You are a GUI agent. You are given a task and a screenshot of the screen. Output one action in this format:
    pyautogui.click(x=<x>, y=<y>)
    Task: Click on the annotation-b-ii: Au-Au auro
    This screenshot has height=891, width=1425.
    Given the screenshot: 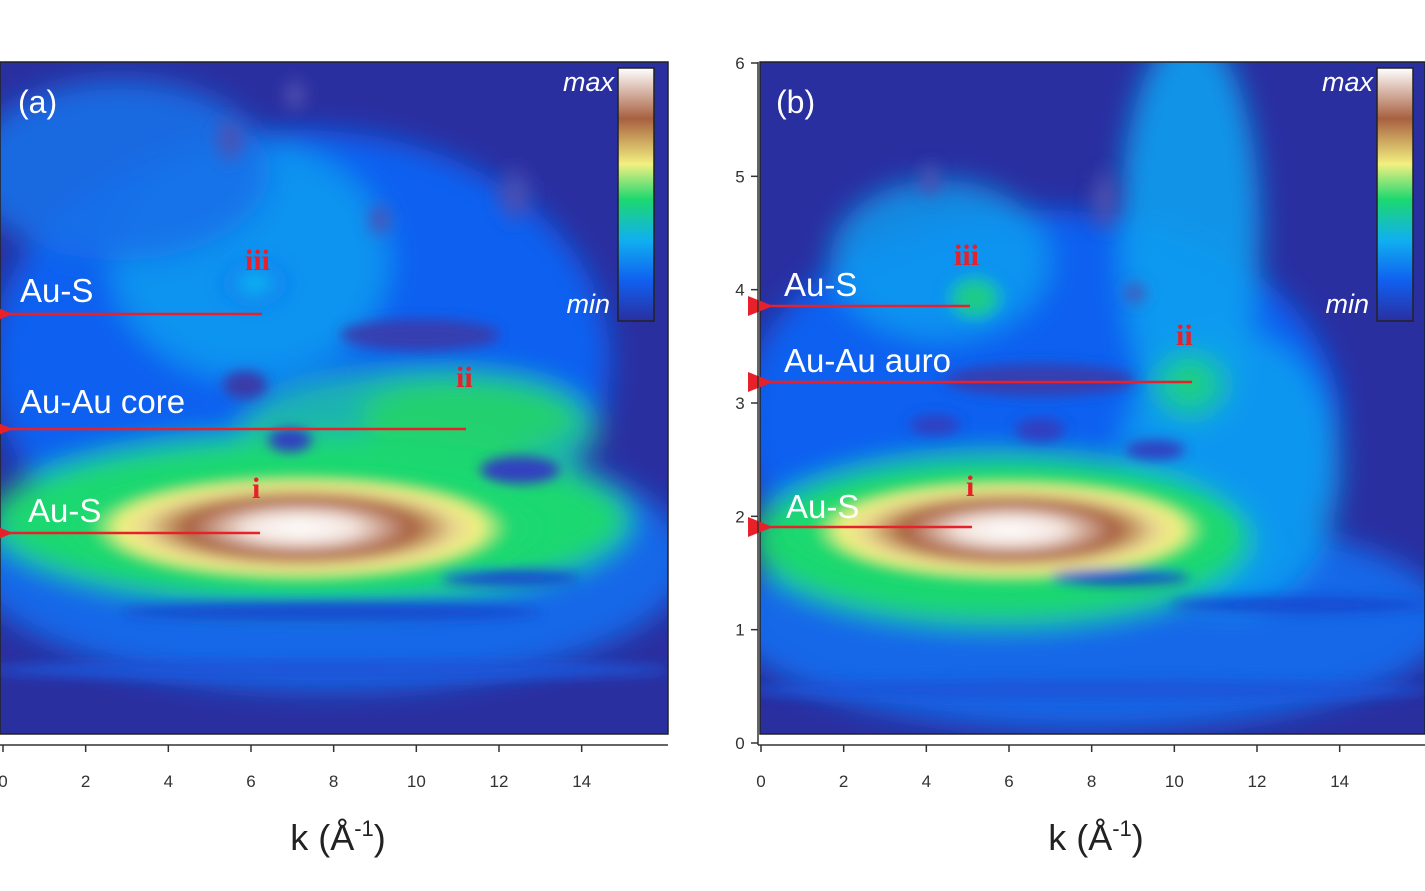 What is the action you would take?
    pyautogui.click(x=867, y=360)
    